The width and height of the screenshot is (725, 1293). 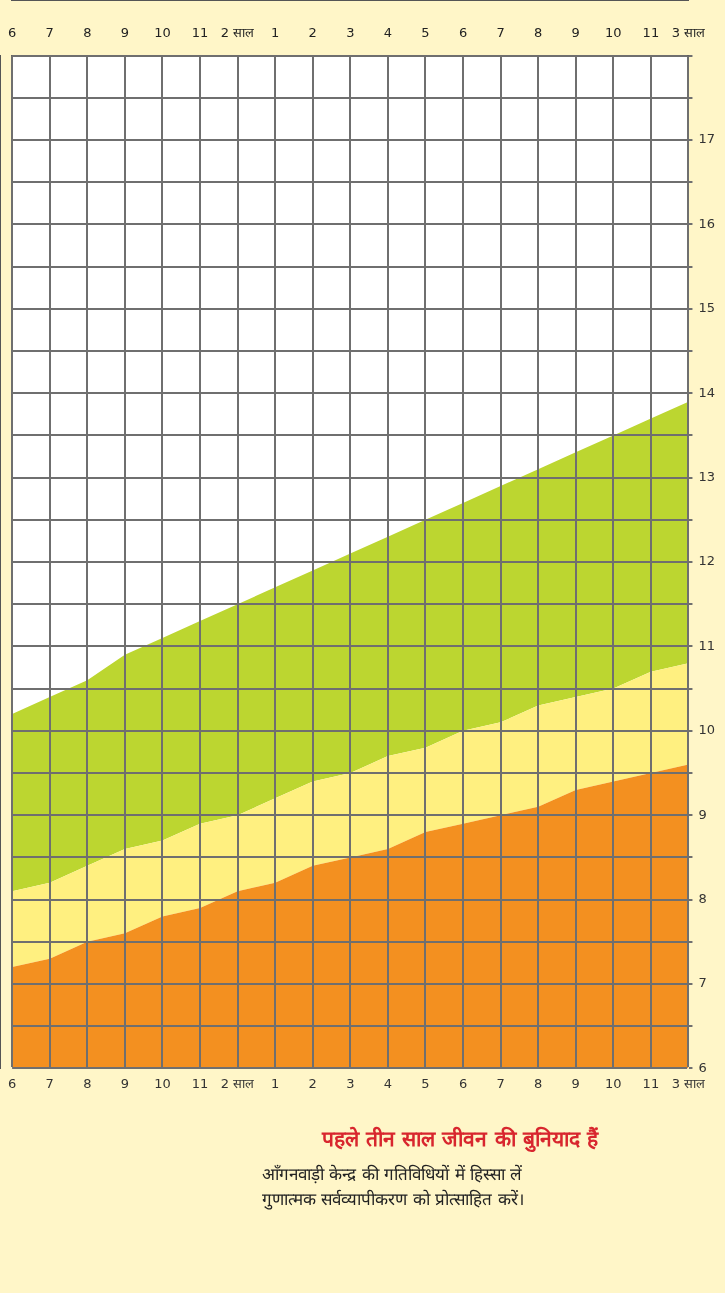 What do you see at coordinates (688, 1083) in the screenshot?
I see `x-tick-label: 3 साल` at bounding box center [688, 1083].